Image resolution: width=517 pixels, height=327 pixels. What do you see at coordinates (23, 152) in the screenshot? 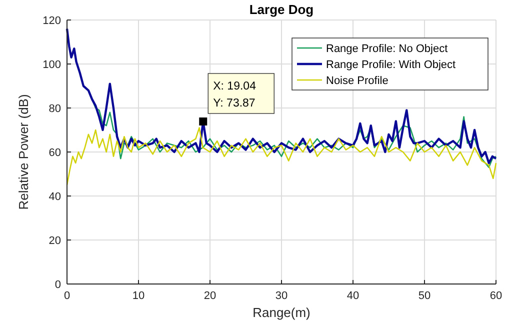
I see `y-axis-title: Relative Power (dB)` at bounding box center [23, 152].